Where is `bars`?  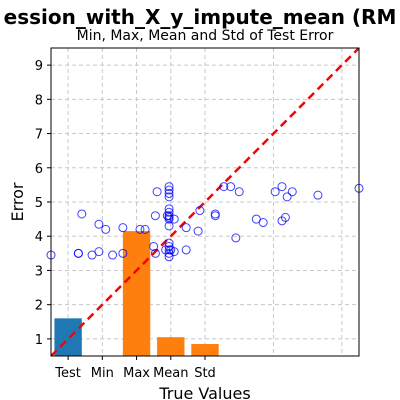 bars is located at coordinates (136, 293).